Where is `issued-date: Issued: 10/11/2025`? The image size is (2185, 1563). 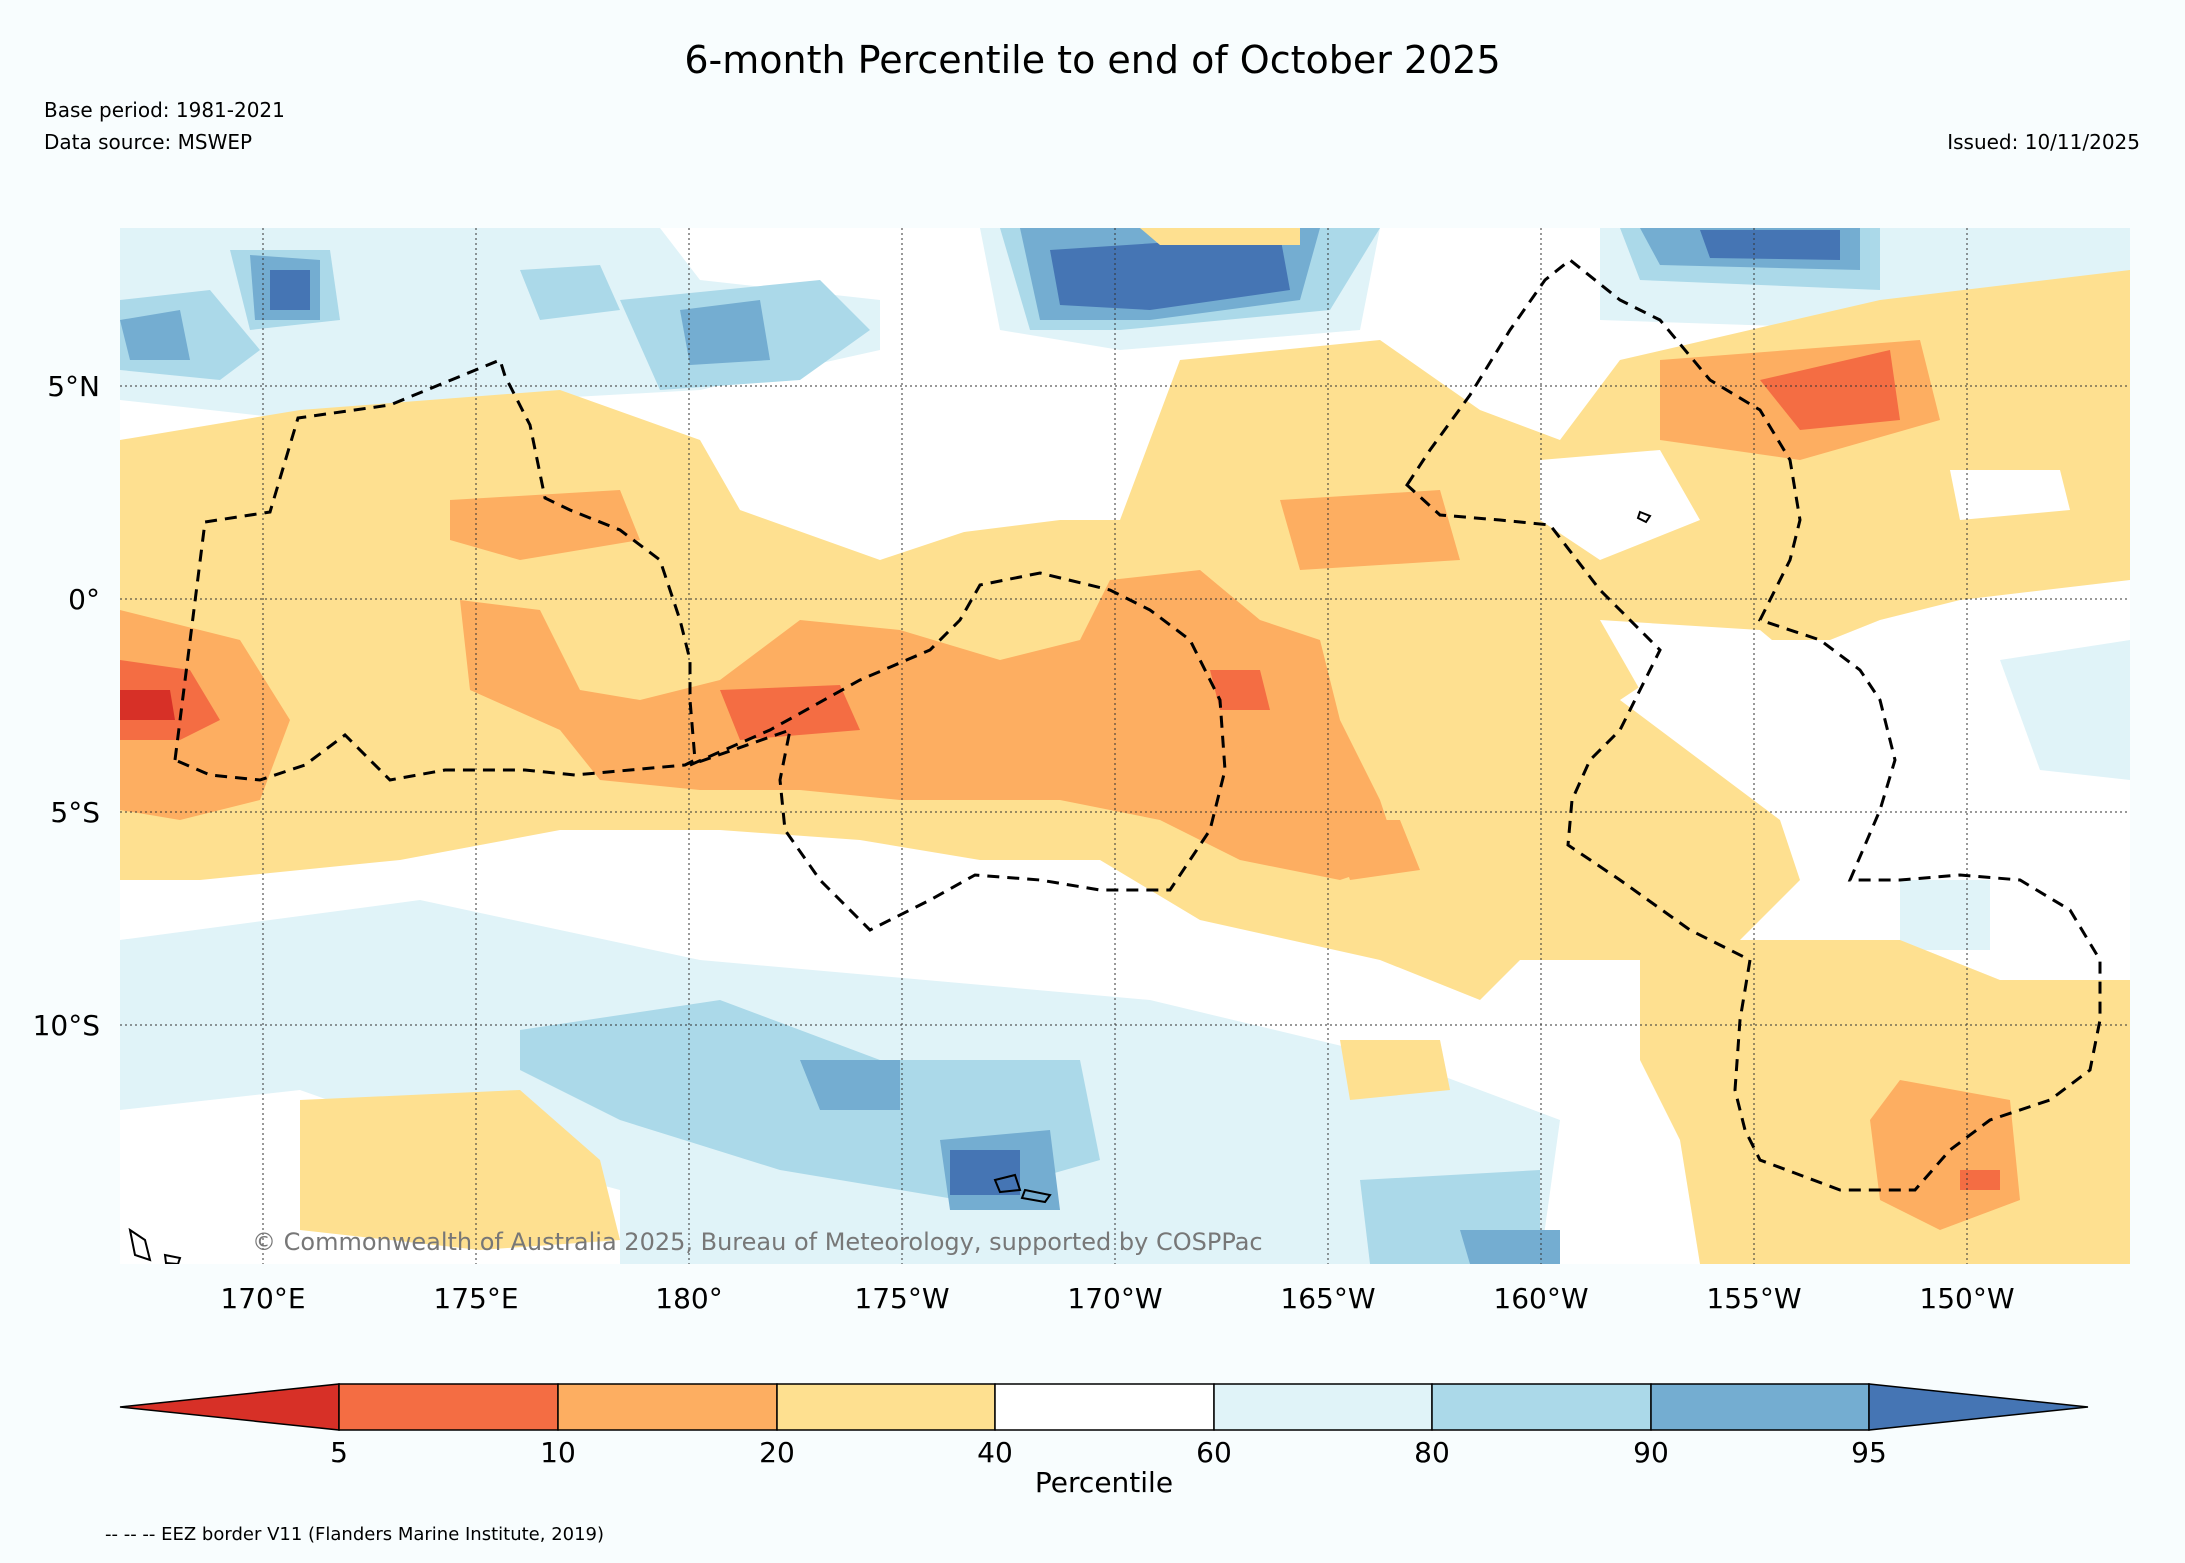
issued-date: Issued: 10/11/2025 is located at coordinates (2043, 142).